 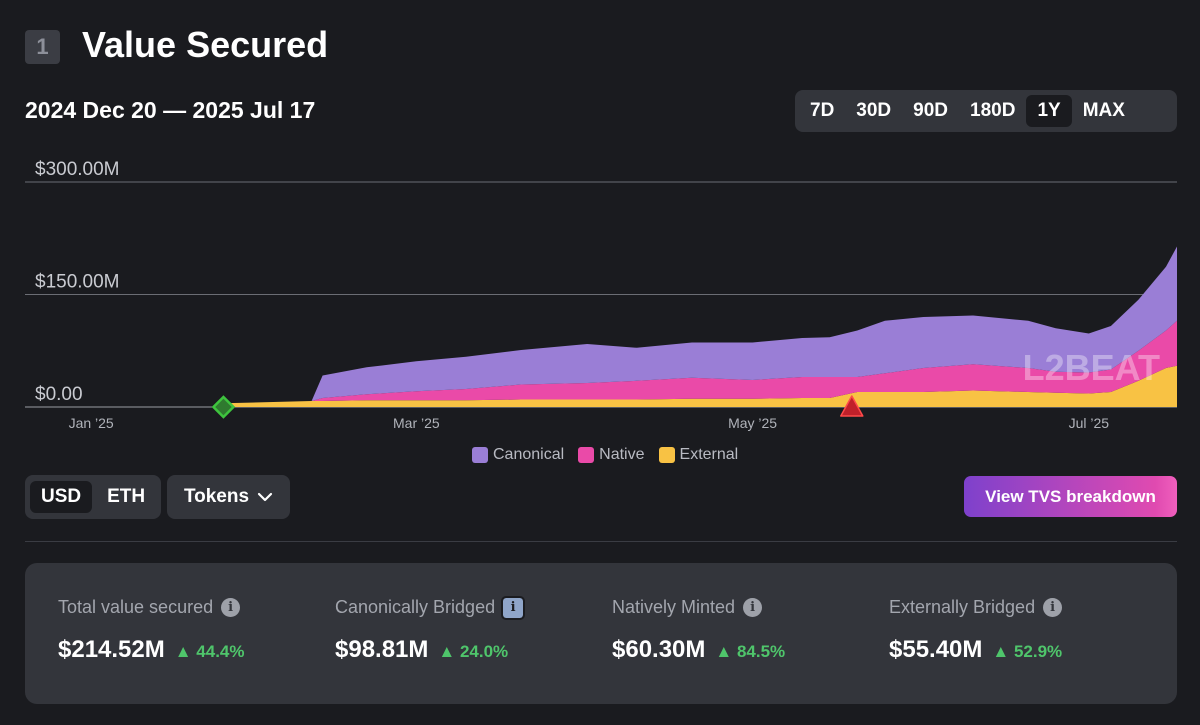 What do you see at coordinates (750, 651) in the screenshot?
I see `stat-change: ▲ 84.5%` at bounding box center [750, 651].